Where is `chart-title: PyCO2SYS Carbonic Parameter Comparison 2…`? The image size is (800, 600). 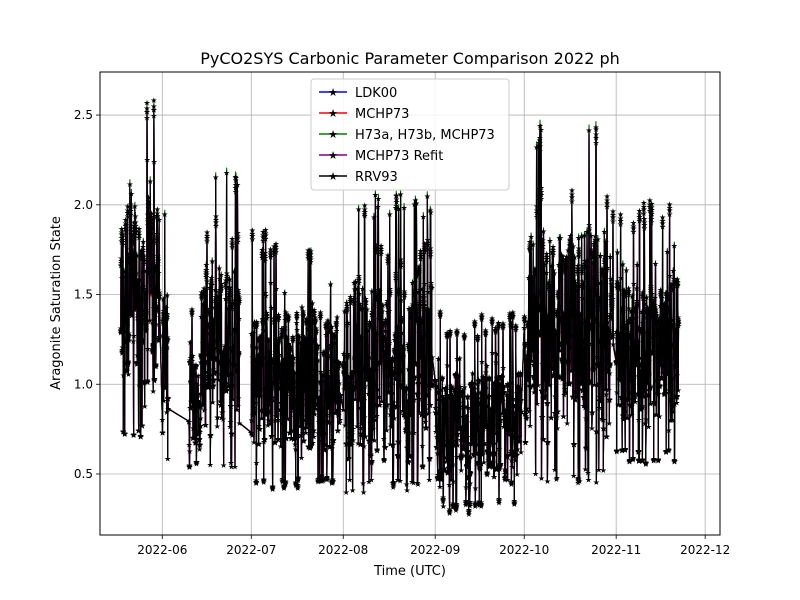 chart-title: PyCO2SYS Carbonic Parameter Comparison 2… is located at coordinates (410, 58).